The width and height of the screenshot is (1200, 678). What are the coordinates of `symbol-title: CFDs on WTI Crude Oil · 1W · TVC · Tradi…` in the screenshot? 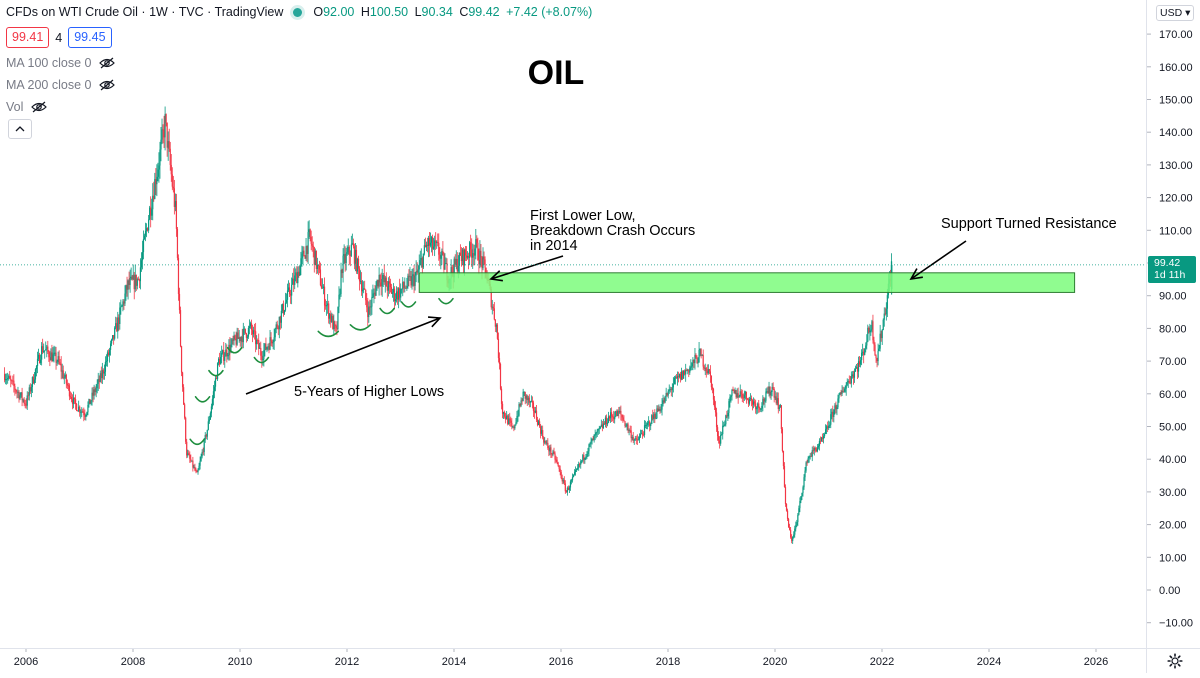 It's located at (145, 12).